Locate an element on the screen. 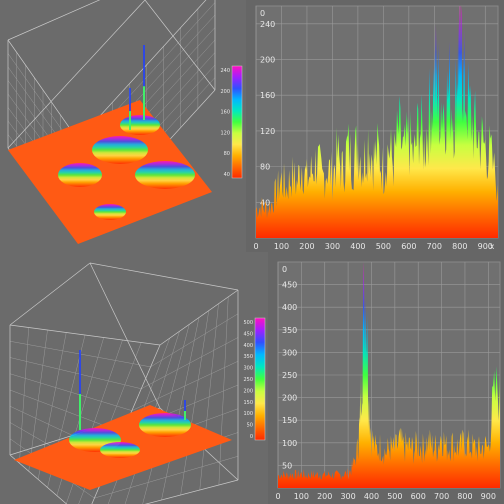  colorbar-tick: 240 is located at coordinates (225, 71).